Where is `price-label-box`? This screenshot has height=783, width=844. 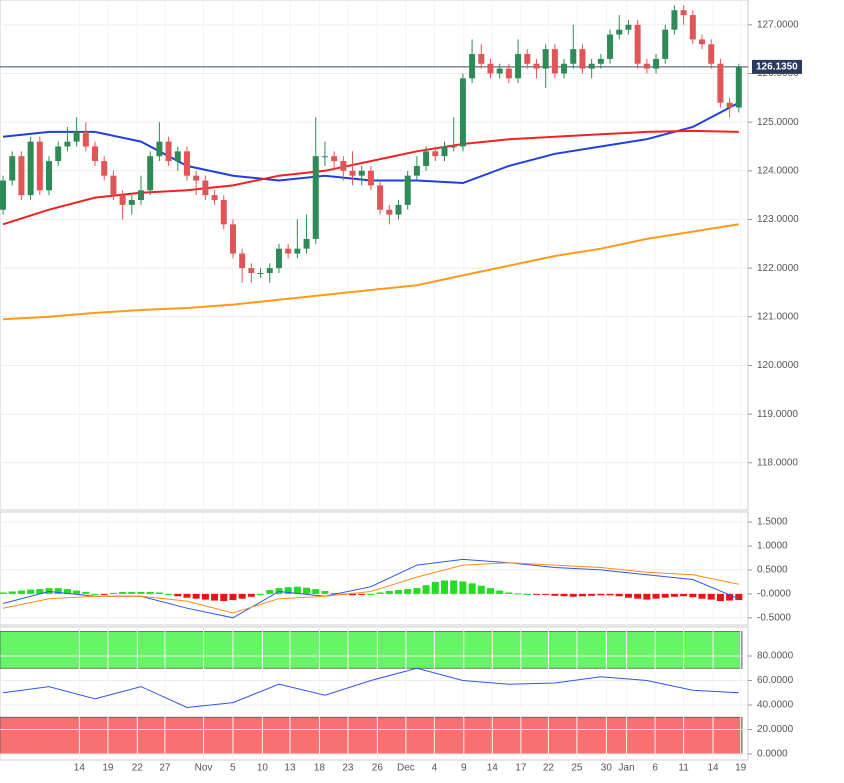
price-label-box is located at coordinates (777, 66).